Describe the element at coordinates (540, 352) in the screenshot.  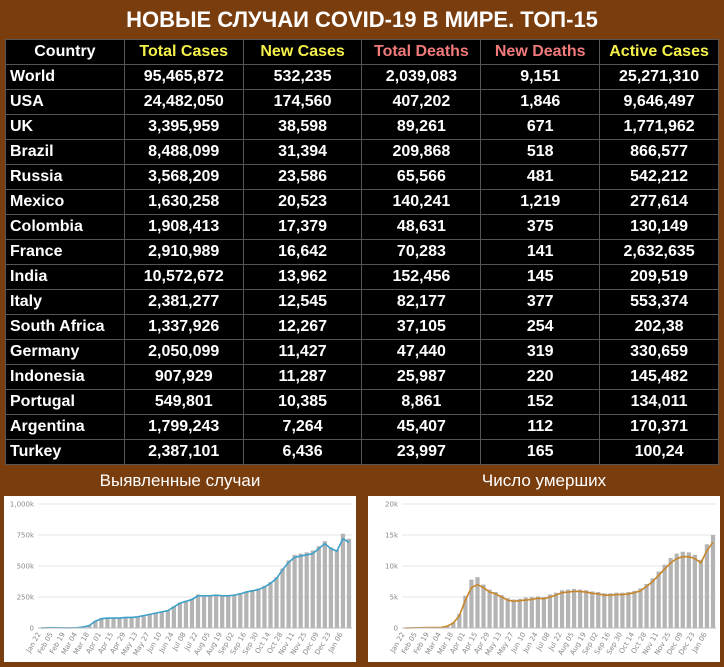
I see `table-cell: 319` at that location.